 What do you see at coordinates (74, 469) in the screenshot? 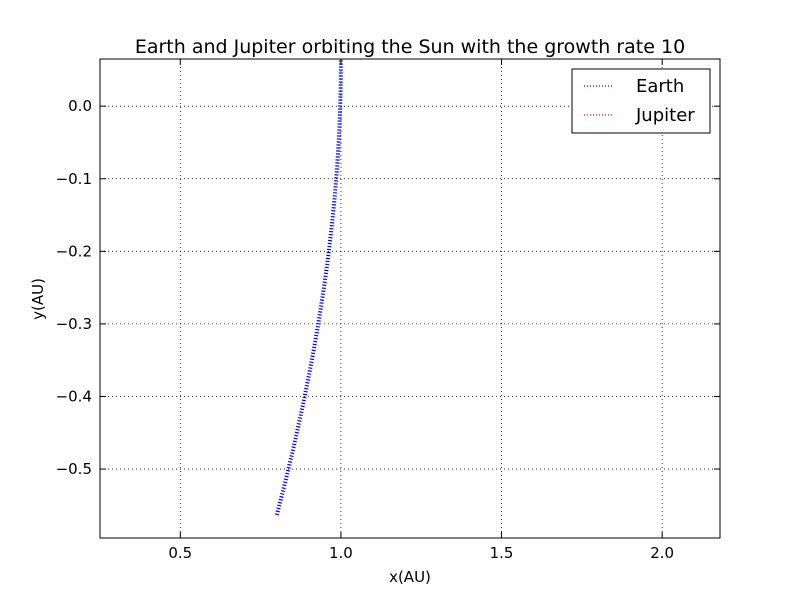
I see `y-tick-label: −0.5` at bounding box center [74, 469].